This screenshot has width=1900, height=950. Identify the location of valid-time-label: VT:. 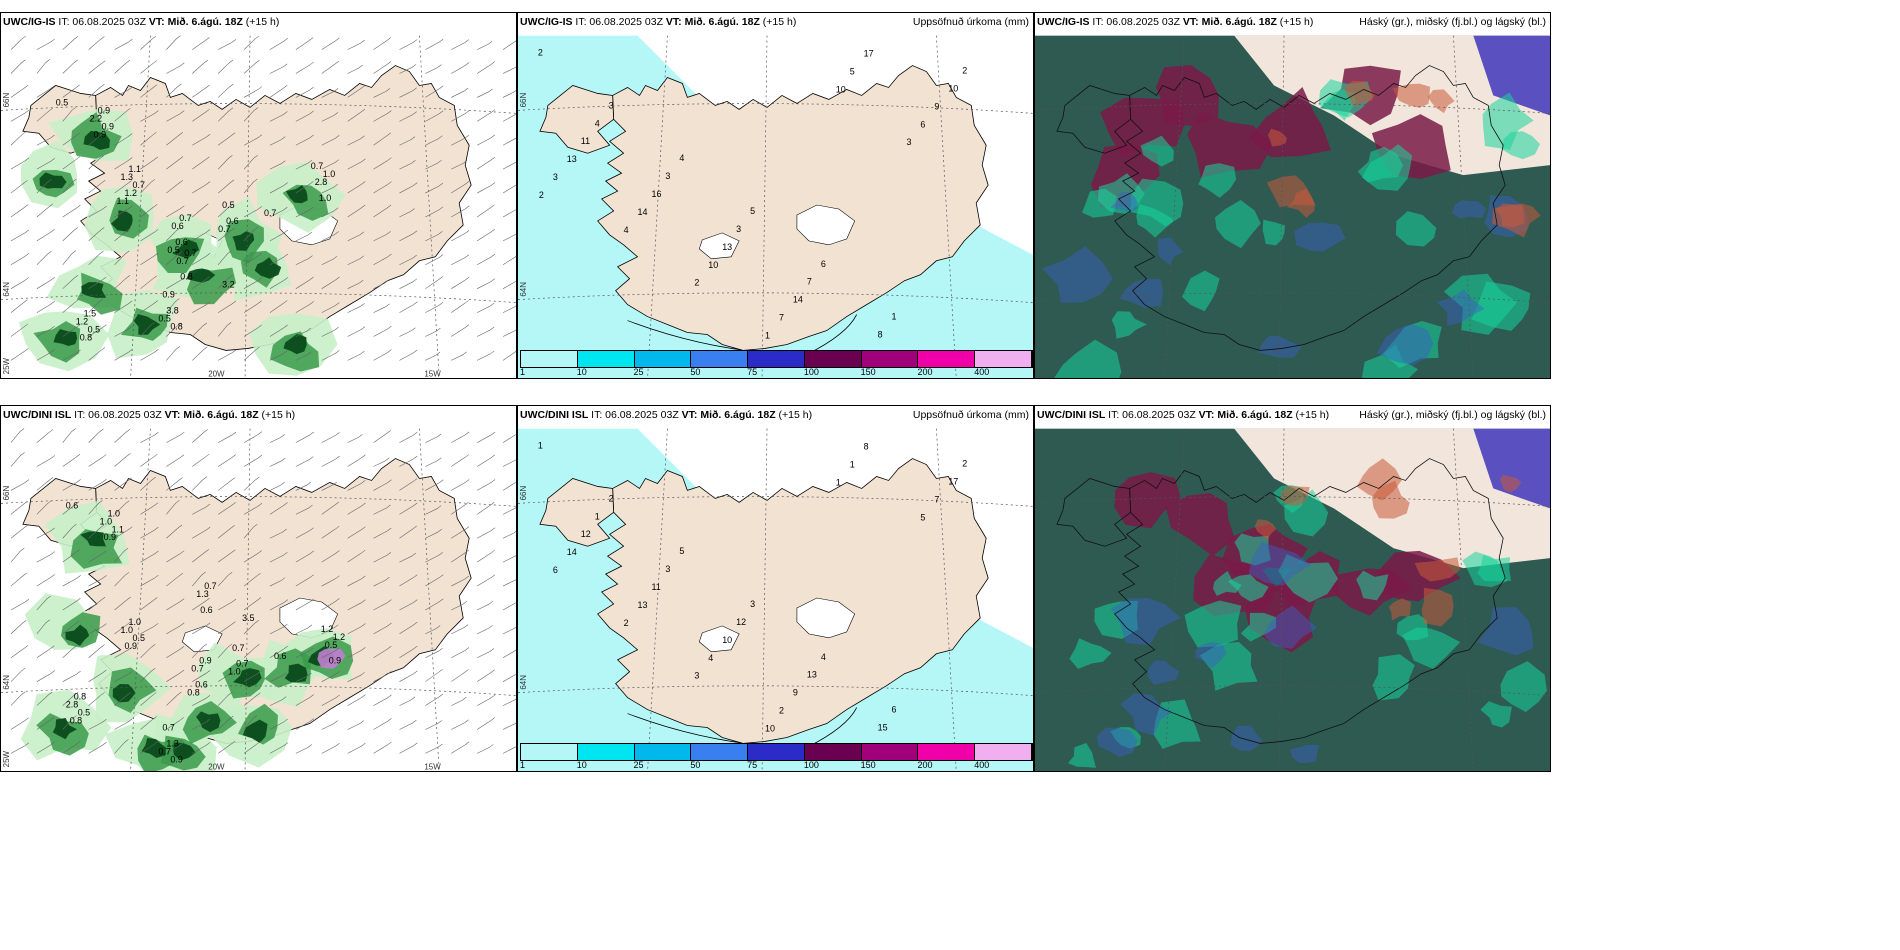
(689, 415).